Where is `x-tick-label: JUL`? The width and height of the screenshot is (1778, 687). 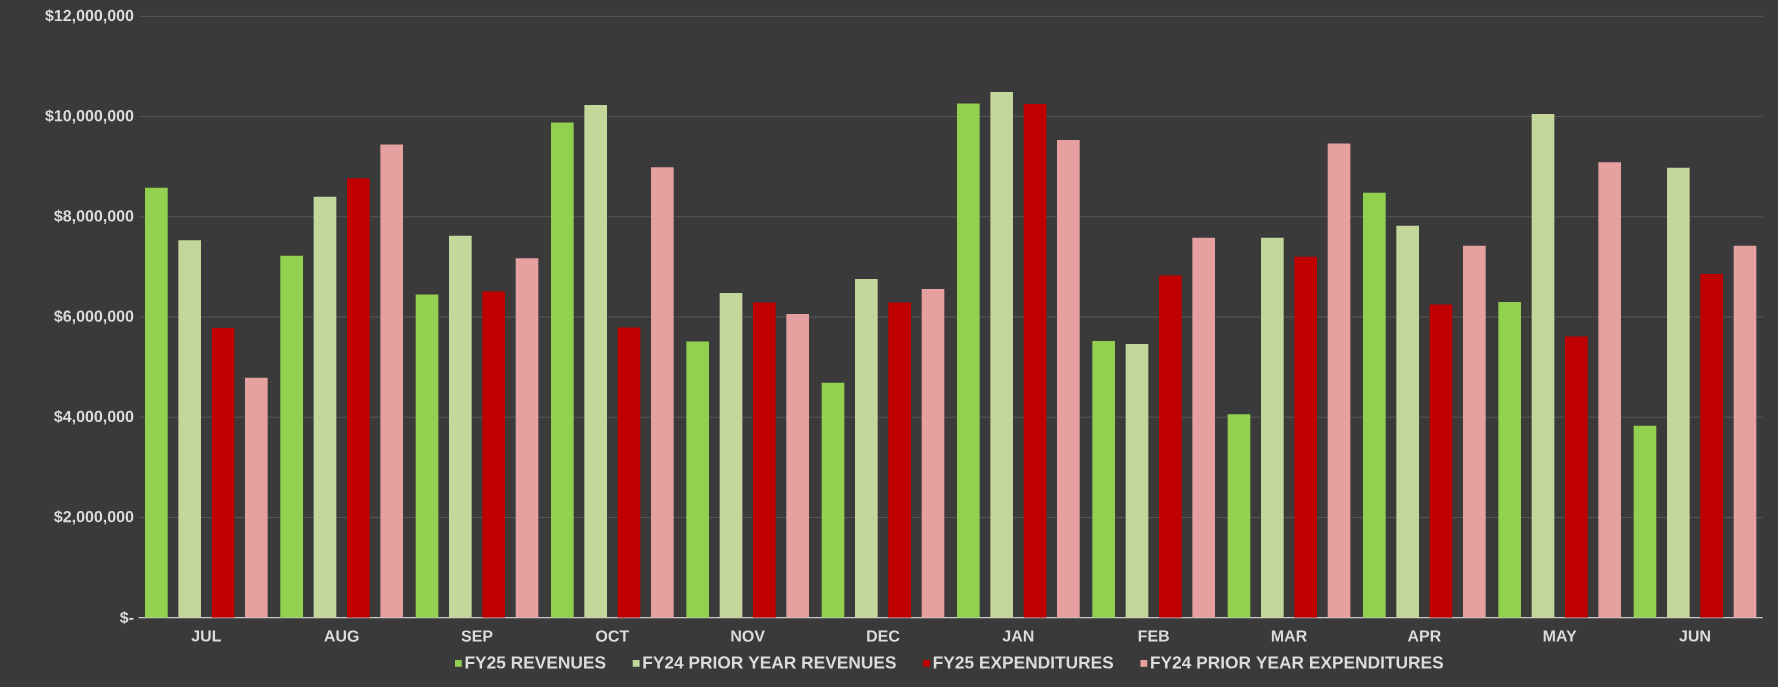 x-tick-label: JUL is located at coordinates (206, 636).